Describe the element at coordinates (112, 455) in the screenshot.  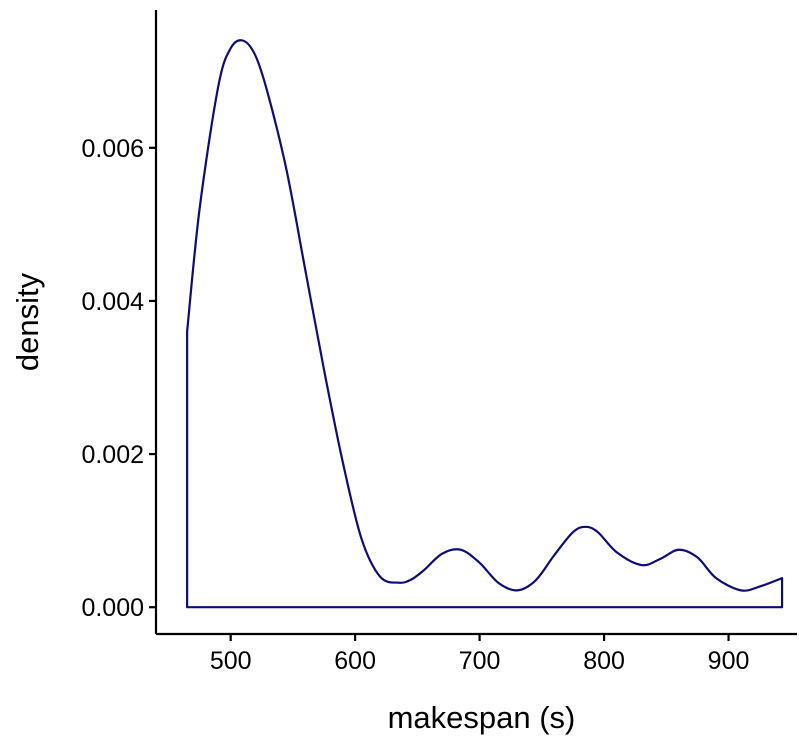
I see `y-tick-label: 0.002` at that location.